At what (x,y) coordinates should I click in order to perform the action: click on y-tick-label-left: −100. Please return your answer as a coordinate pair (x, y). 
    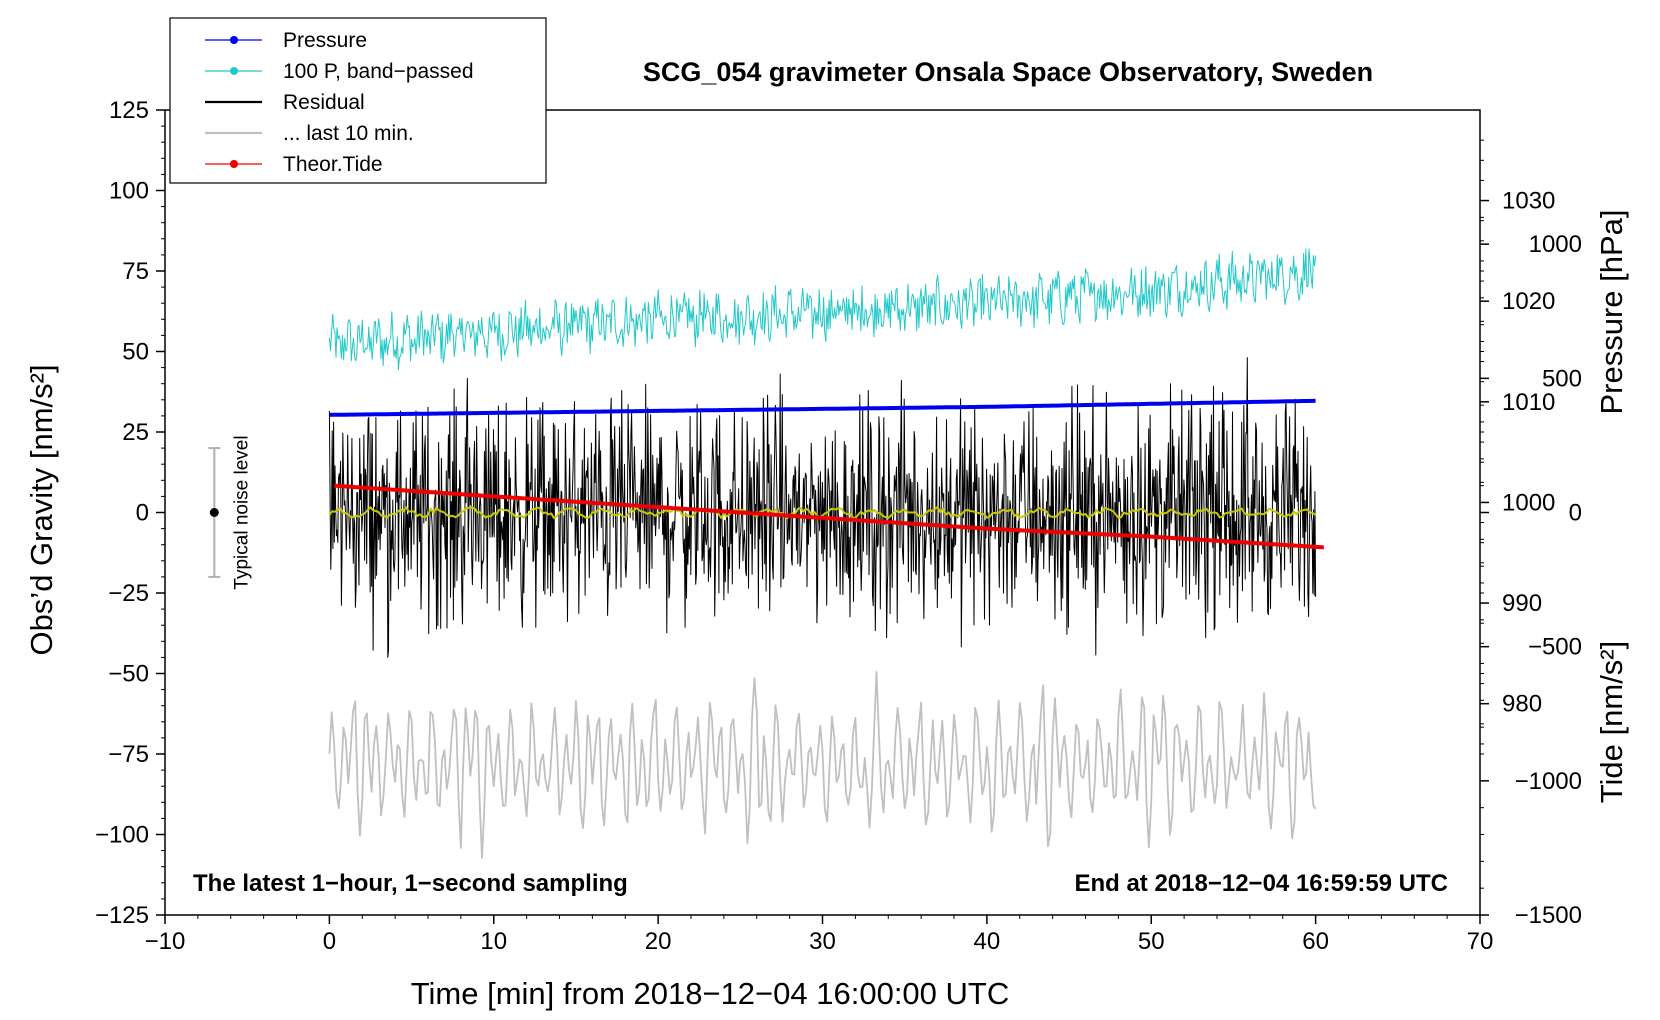
    Looking at the image, I should click on (122, 835).